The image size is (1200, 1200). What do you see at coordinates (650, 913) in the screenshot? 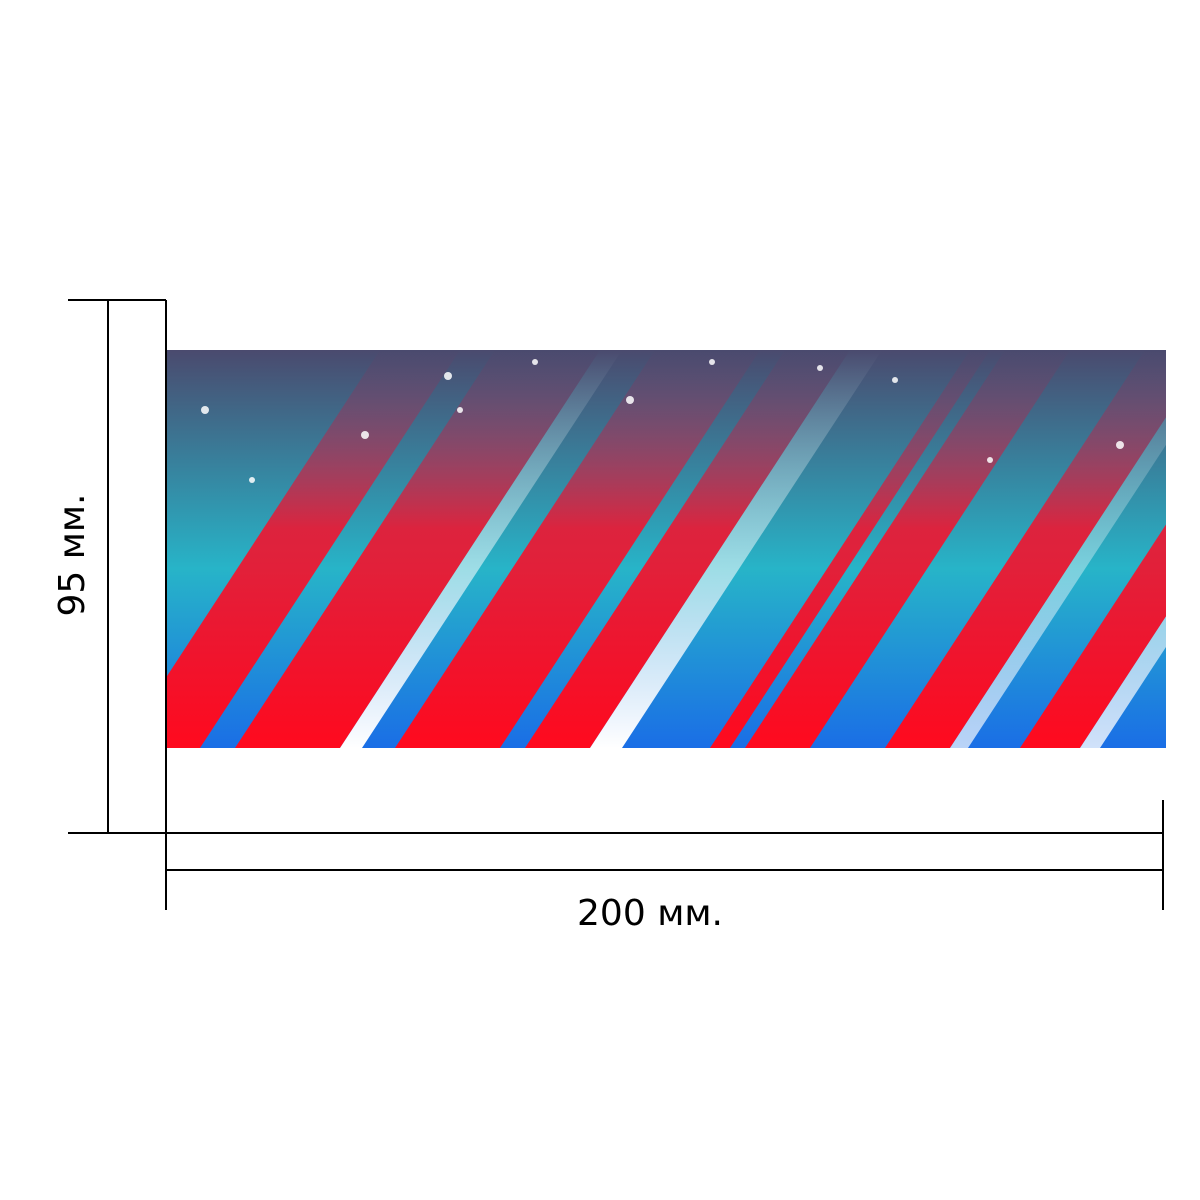
I see `width-label: 200 мм.` at bounding box center [650, 913].